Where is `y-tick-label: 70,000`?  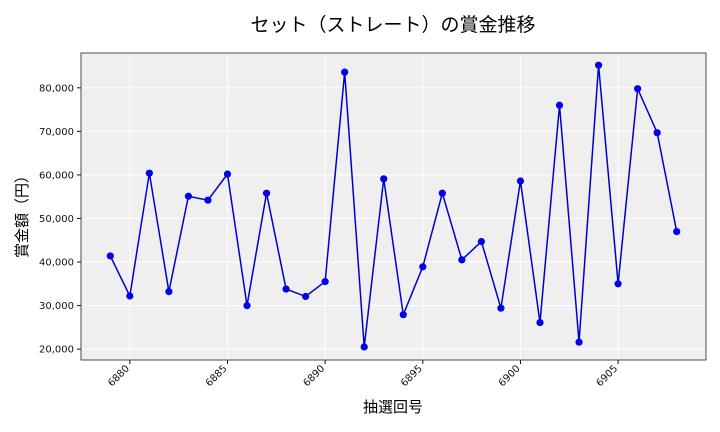
y-tick-label: 70,000 is located at coordinates (56, 132).